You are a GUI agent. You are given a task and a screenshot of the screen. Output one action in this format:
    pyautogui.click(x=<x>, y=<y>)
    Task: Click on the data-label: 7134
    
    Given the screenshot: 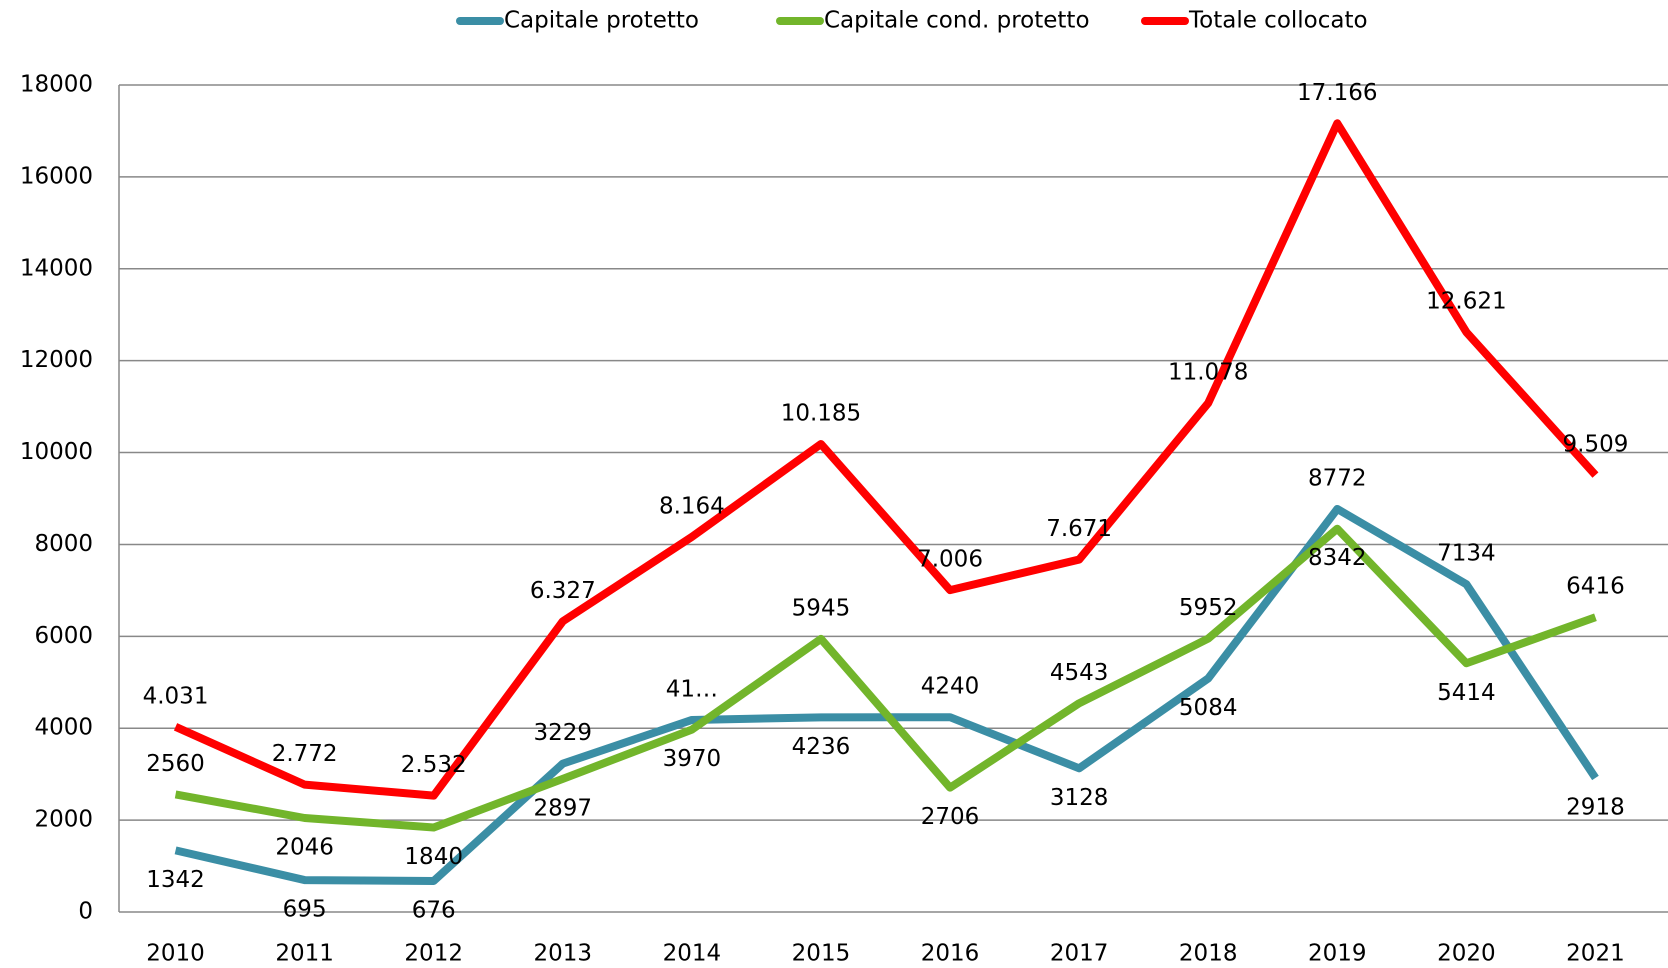 What is the action you would take?
    pyautogui.click(x=1466, y=554)
    